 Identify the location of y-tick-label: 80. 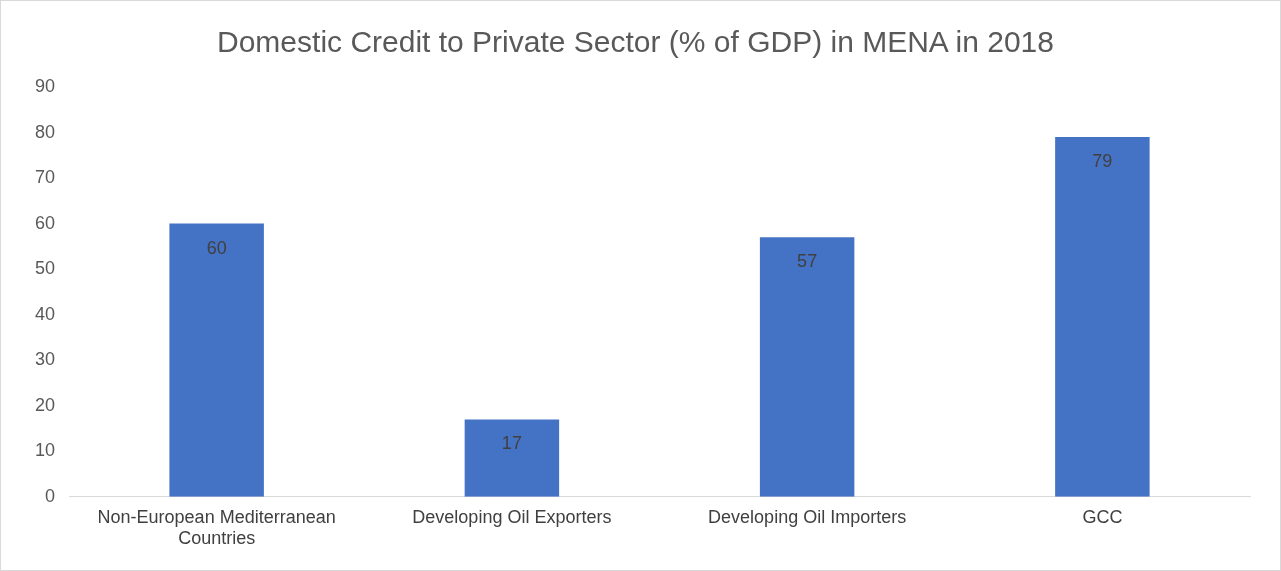
(45, 131).